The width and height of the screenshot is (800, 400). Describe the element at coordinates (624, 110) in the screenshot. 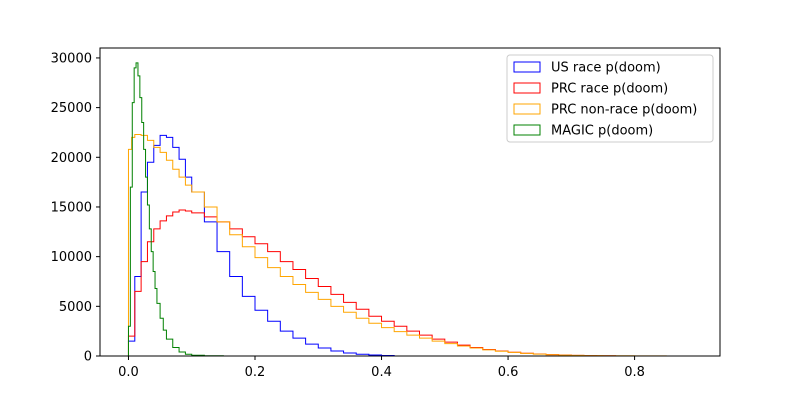

I see `legend-label-2: PRC non-race p(doom)` at that location.